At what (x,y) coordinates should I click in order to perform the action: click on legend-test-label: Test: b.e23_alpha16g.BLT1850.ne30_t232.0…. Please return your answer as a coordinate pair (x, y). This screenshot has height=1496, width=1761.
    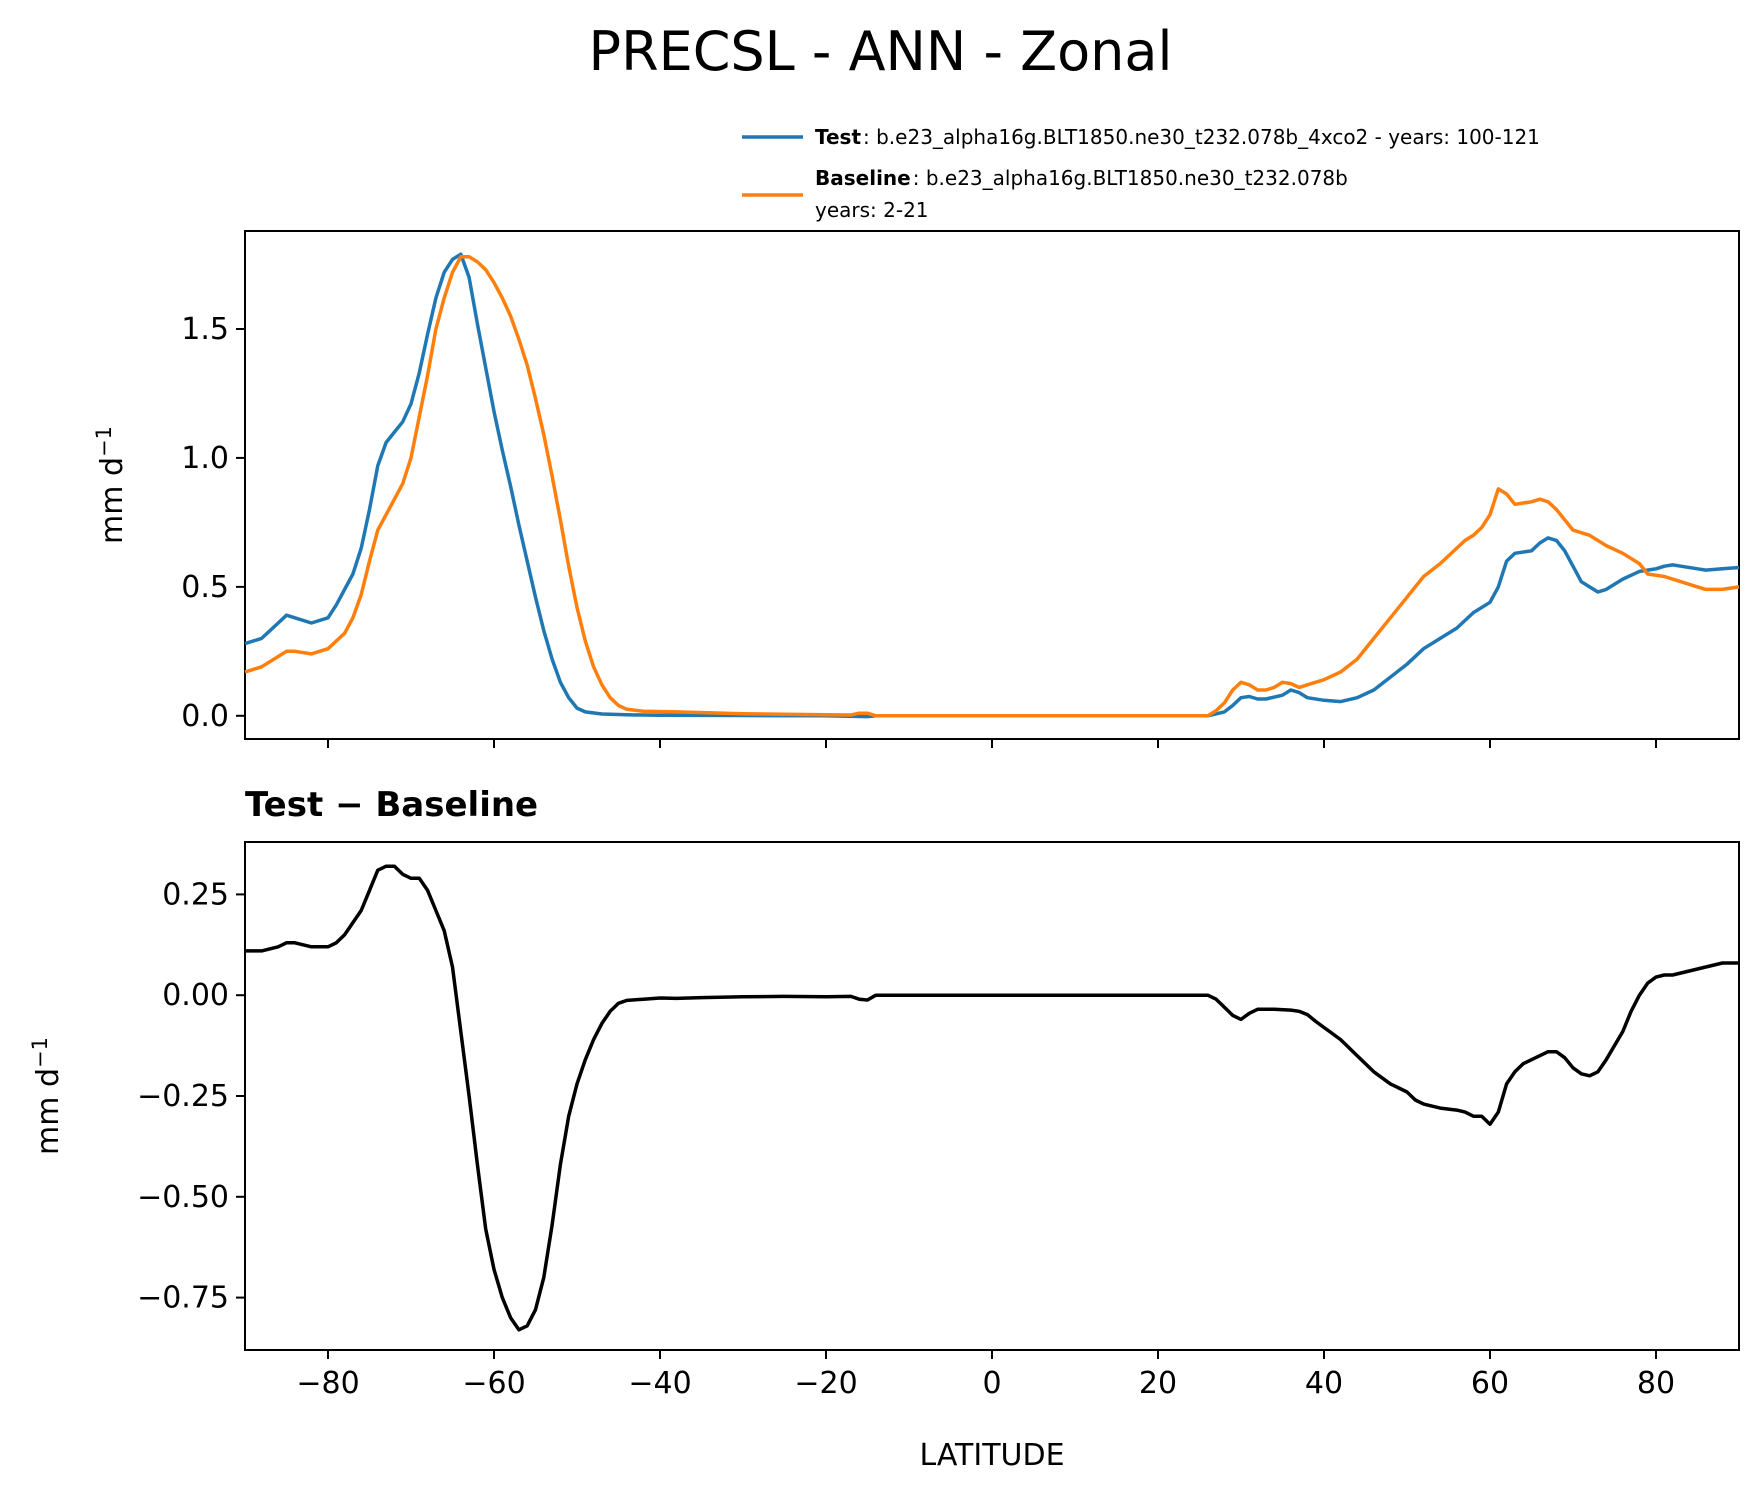
    Looking at the image, I should click on (1177, 137).